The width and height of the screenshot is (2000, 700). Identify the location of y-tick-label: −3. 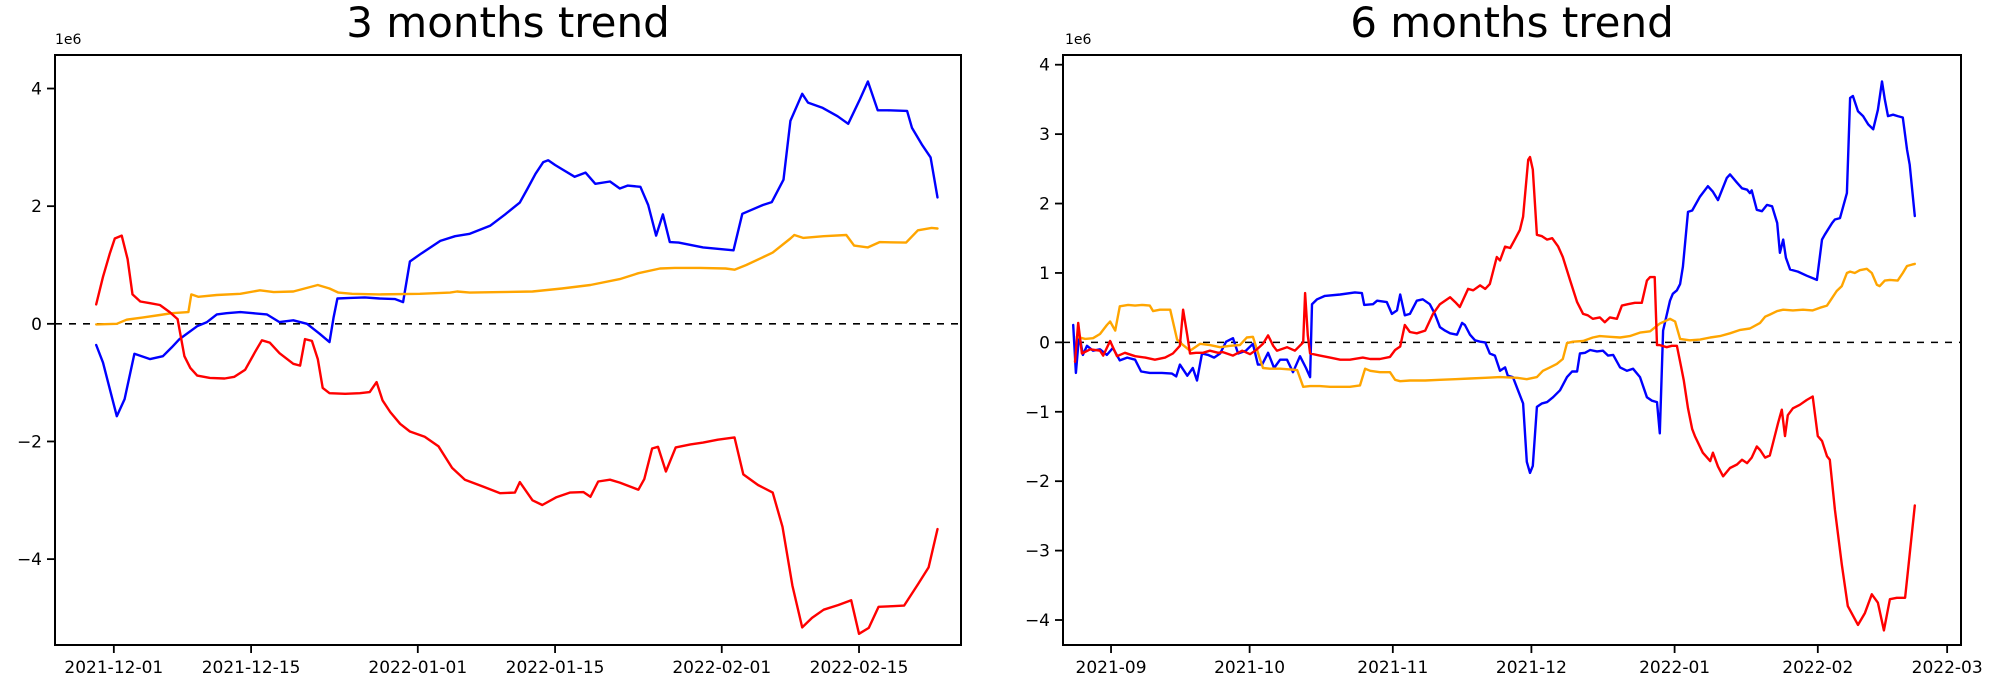
(1037, 552).